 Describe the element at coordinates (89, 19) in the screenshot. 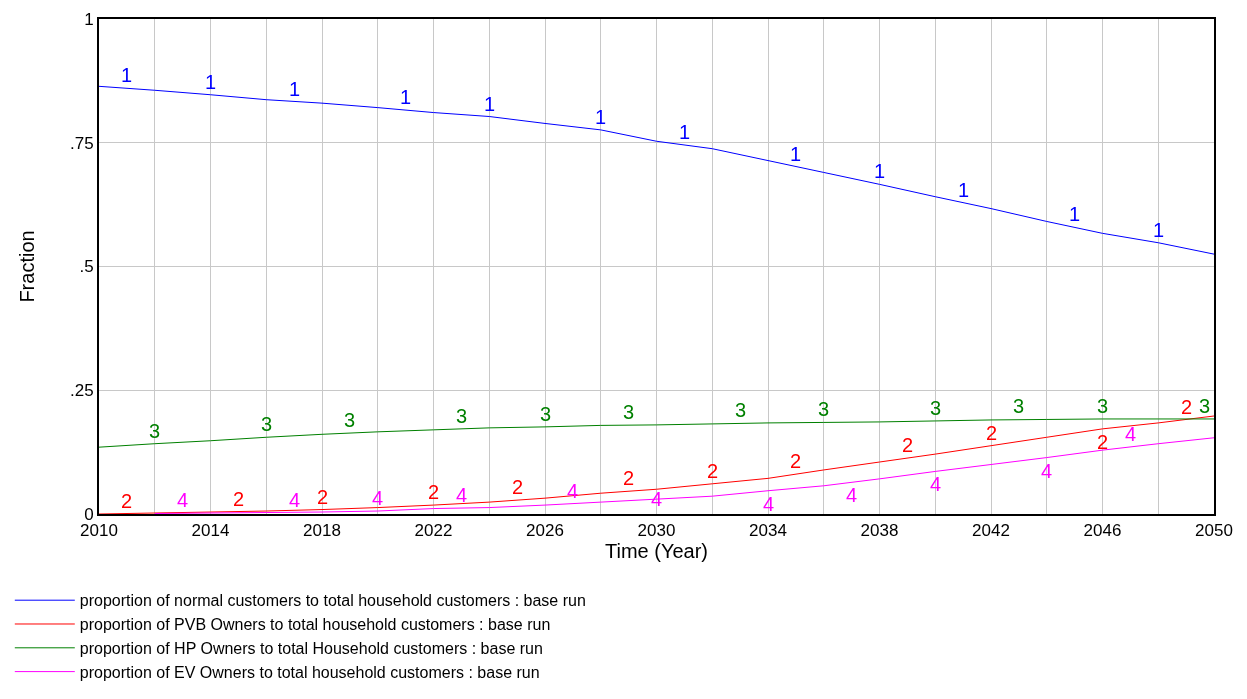

I see `y-tick-label: 1` at that location.